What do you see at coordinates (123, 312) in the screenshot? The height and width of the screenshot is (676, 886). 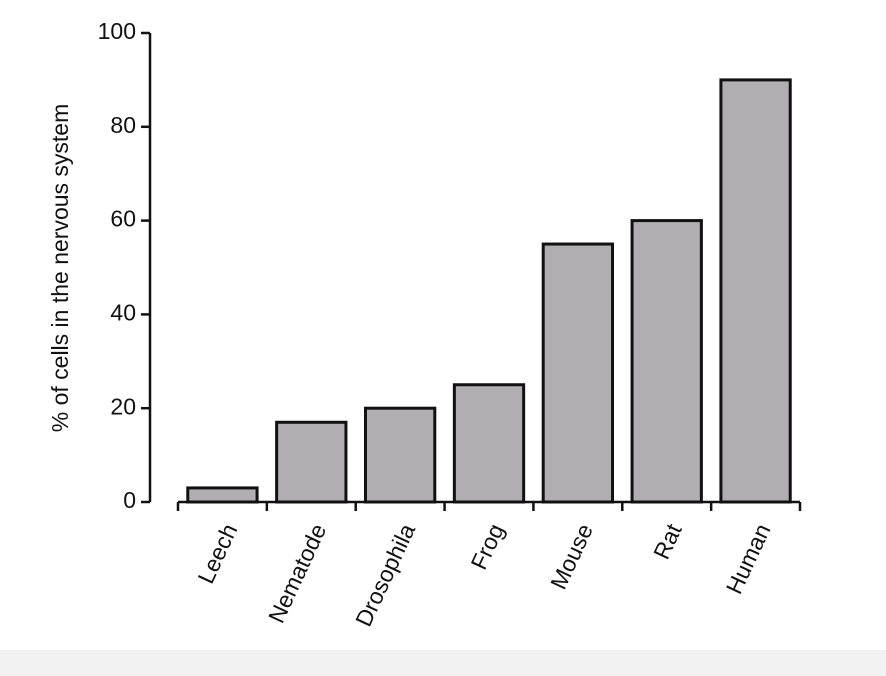 I see `y-tick-label: 40` at bounding box center [123, 312].